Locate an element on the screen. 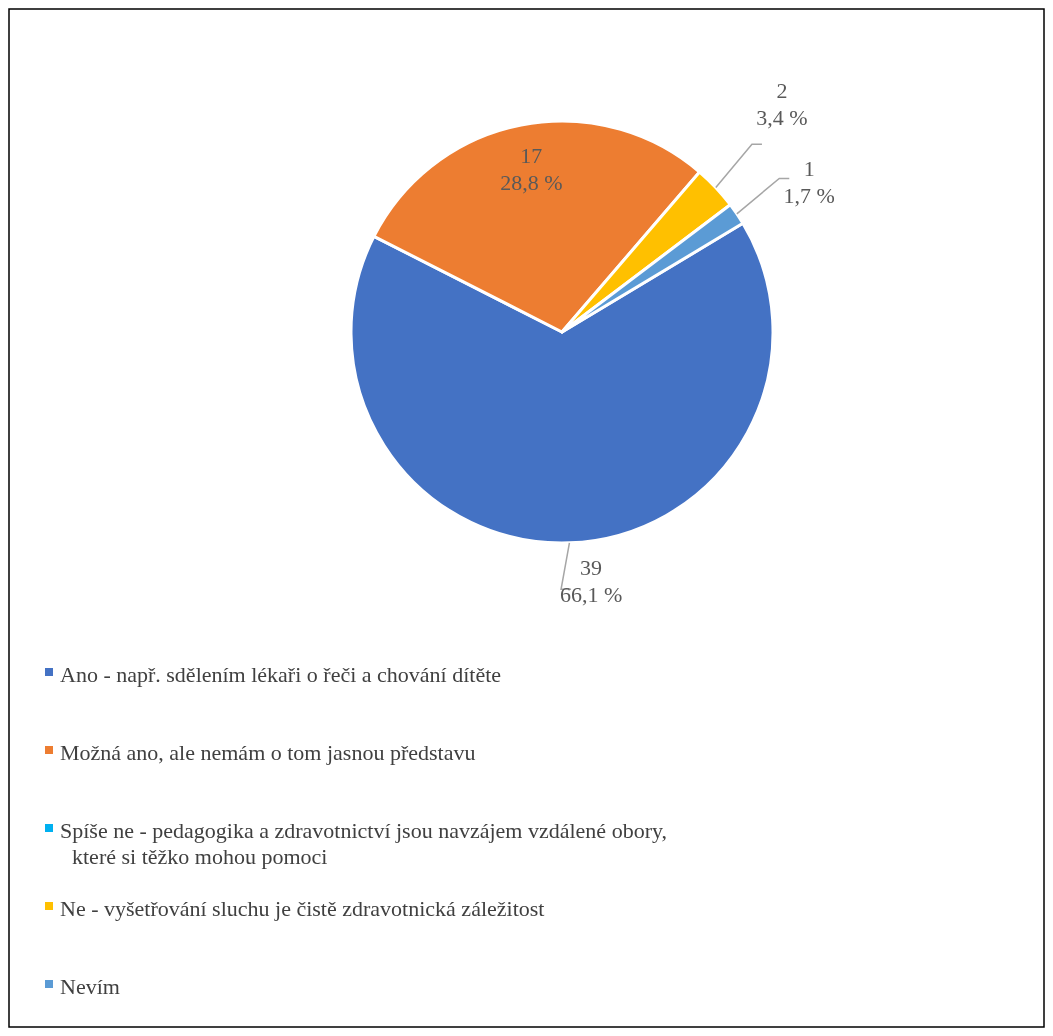  legend-label: Spíše ne - pedagogika a zdravotnictví jsou navzájem vzdálené obory, které si těžko mohou pomoci is located at coordinates (364, 844).